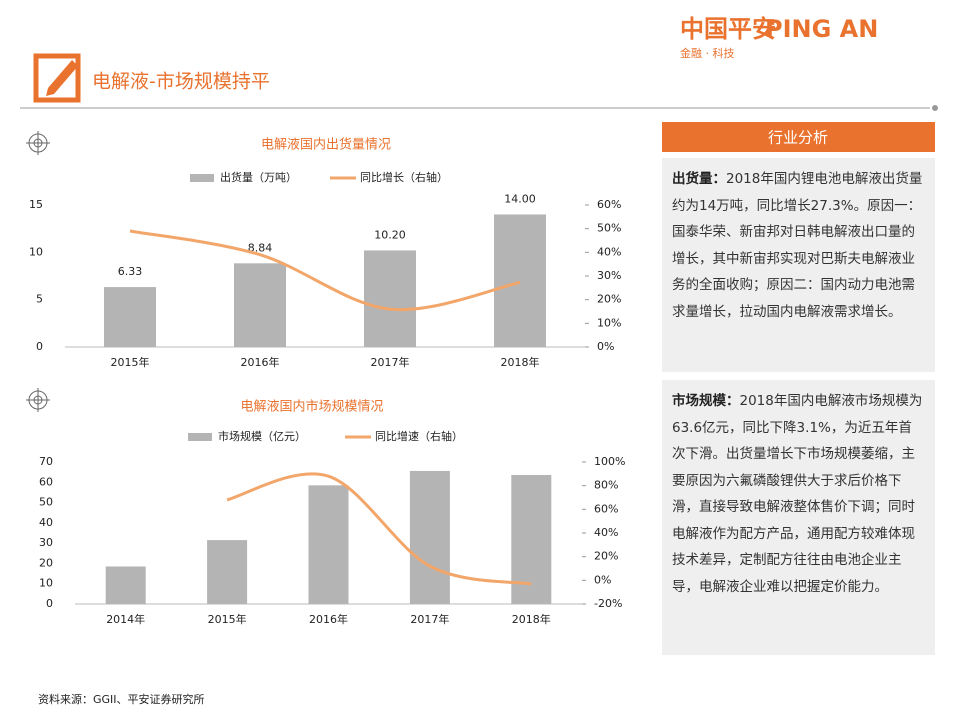 Image resolution: width=960 pixels, height=720 pixels. I want to click on legend-label: 市场规模（亿元）, so click(262, 436).